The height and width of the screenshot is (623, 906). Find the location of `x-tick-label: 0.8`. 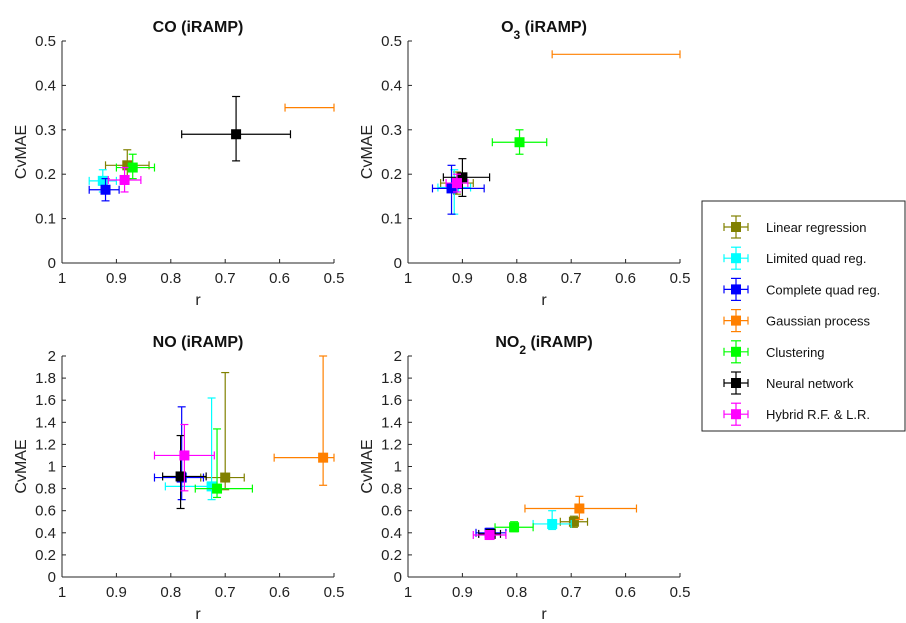

x-tick-label: 0.8 is located at coordinates (516, 278).